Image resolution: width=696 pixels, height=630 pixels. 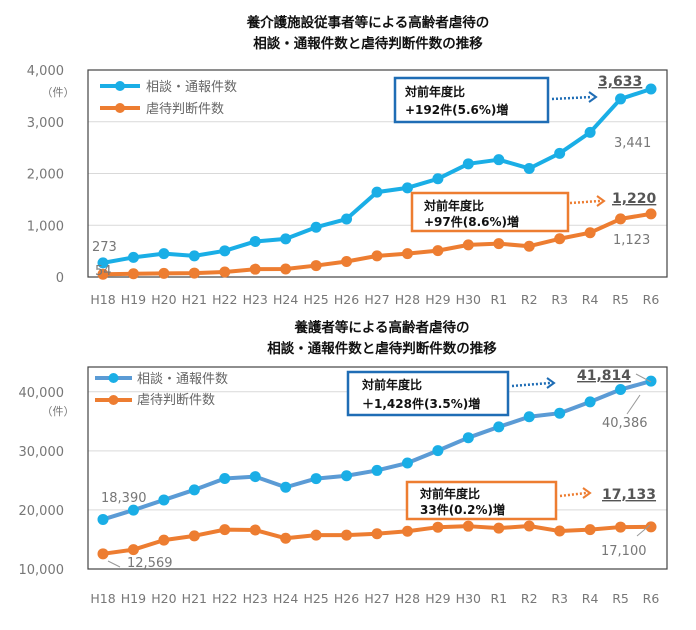 I want to click on chart2-label-first-consult: 18,390, so click(x=124, y=498).